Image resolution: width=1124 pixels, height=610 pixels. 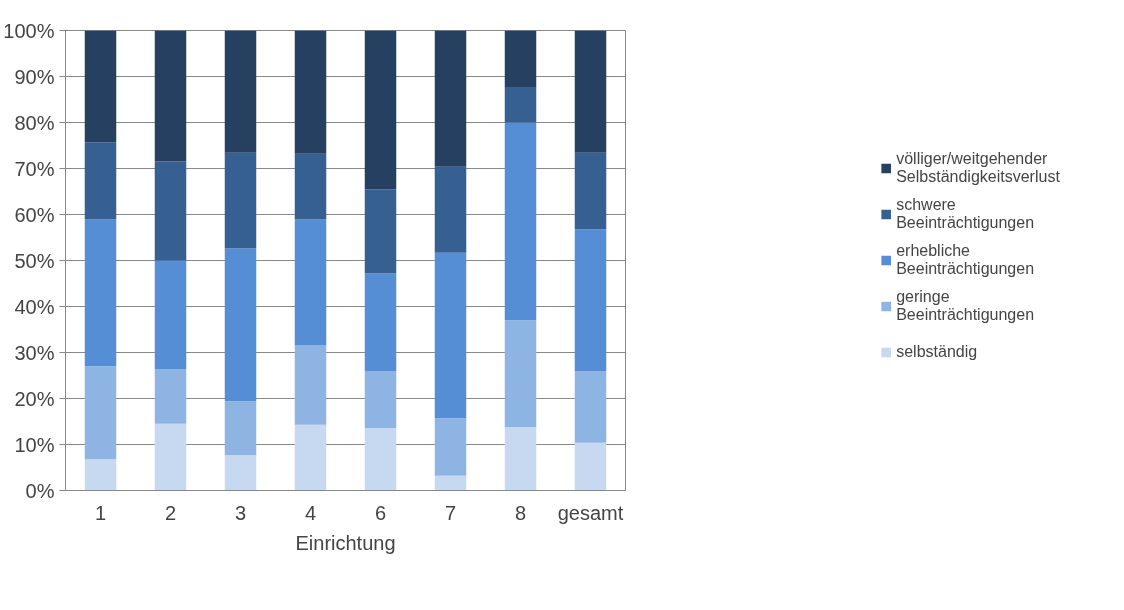 I want to click on legend-label: völliger/weitgehender Selbständigkeitsverlust, so click(x=978, y=168).